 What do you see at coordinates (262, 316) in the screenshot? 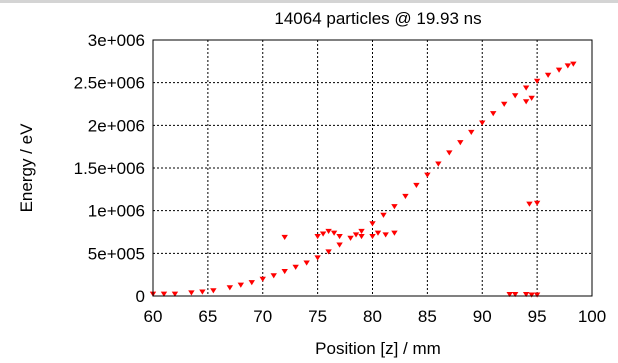
I see `x-tick-label: 70` at bounding box center [262, 316].